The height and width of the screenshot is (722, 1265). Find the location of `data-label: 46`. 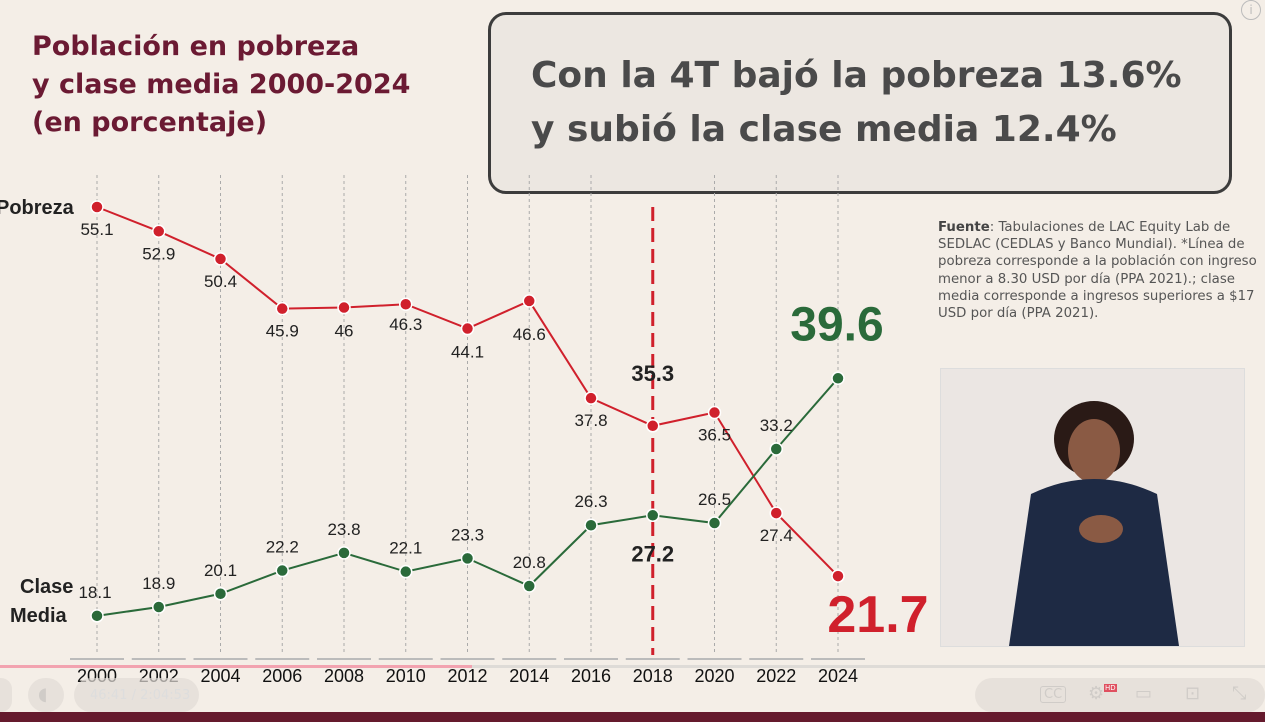

data-label: 46 is located at coordinates (344, 331).